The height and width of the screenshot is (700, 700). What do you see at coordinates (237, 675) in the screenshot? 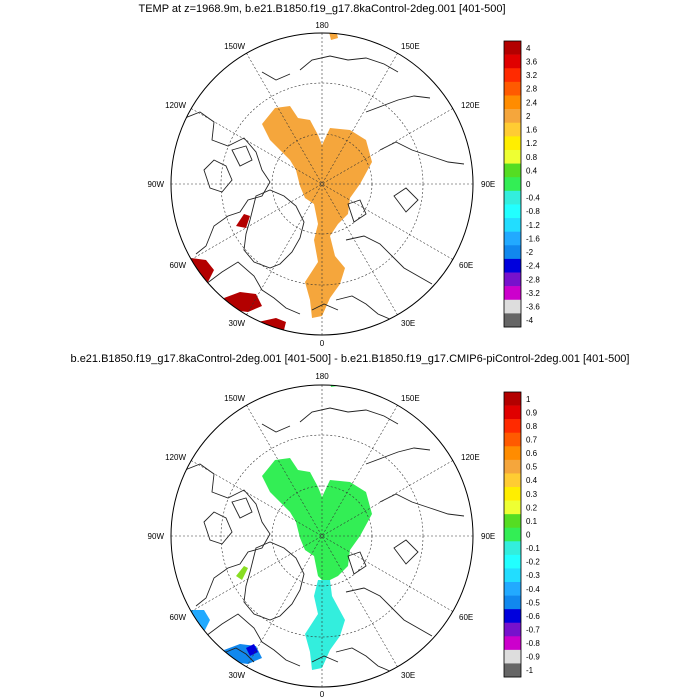
I see `lon-label-30w: 30W` at bounding box center [237, 675].